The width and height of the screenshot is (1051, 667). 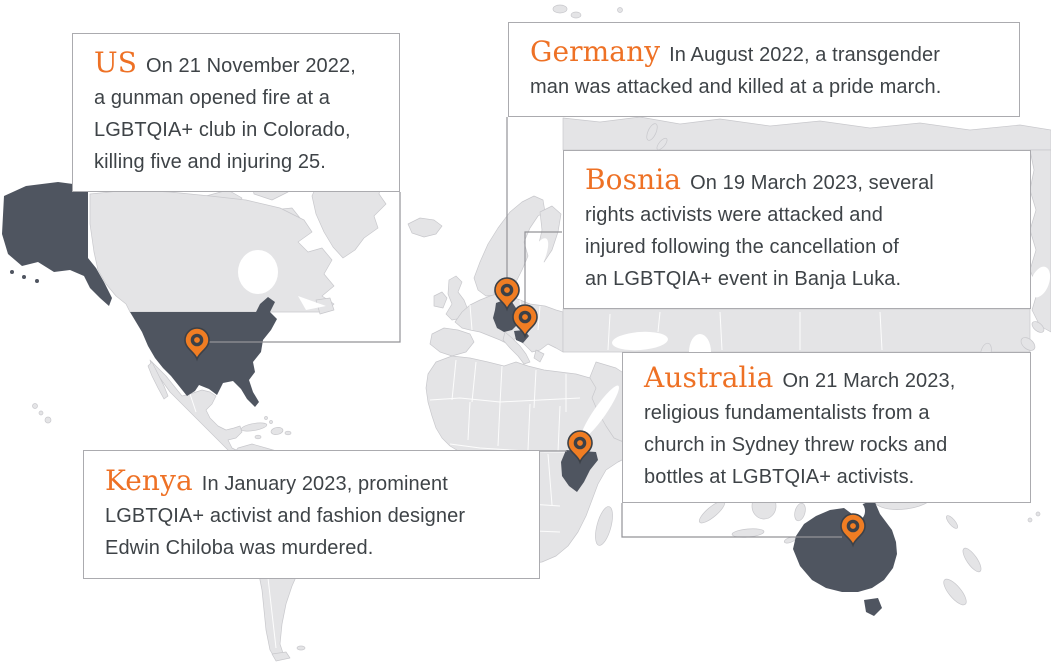 What do you see at coordinates (595, 51) in the screenshot?
I see `callout-country-label: Germany` at bounding box center [595, 51].